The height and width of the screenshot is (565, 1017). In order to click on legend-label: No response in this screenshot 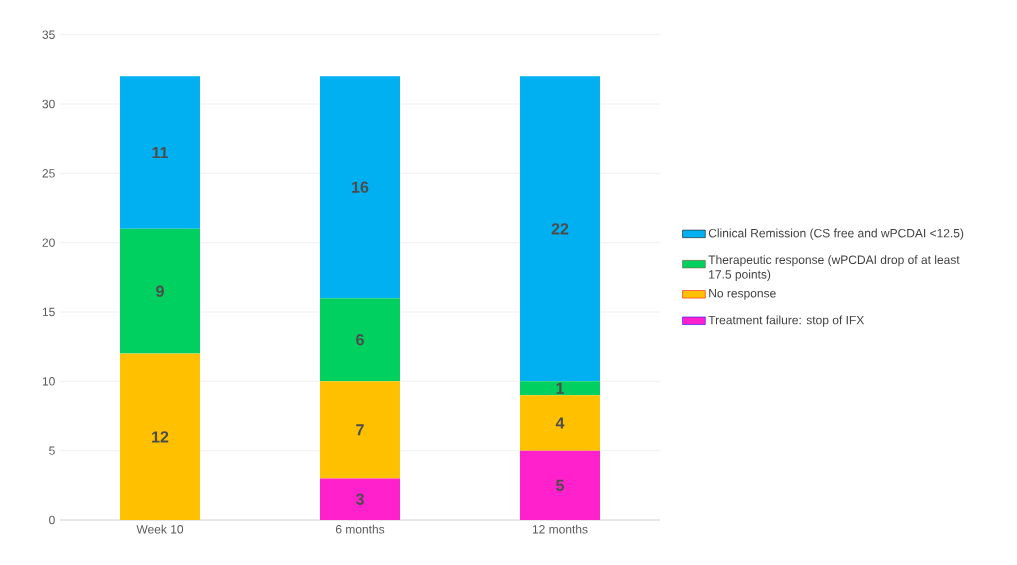, I will do `click(742, 294)`.